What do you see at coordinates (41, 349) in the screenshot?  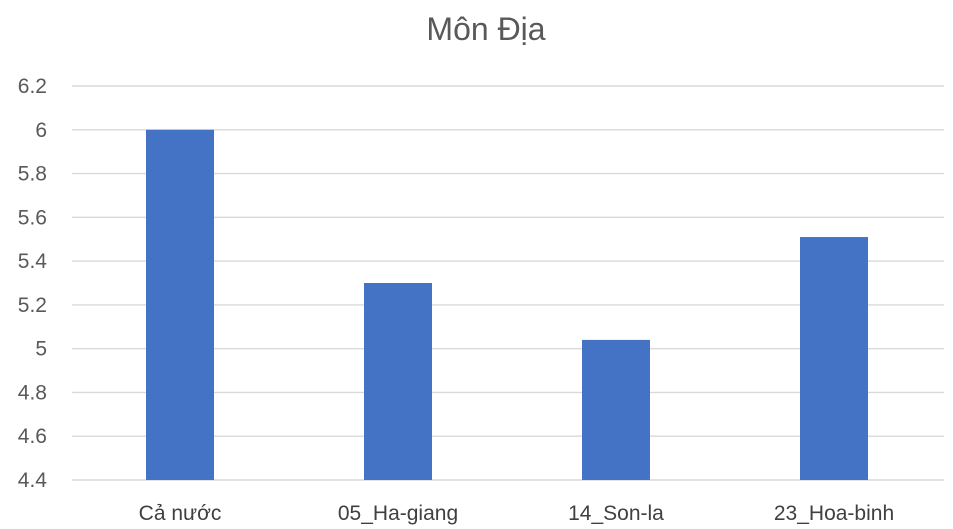 I see `y-tick-label: 5` at bounding box center [41, 349].